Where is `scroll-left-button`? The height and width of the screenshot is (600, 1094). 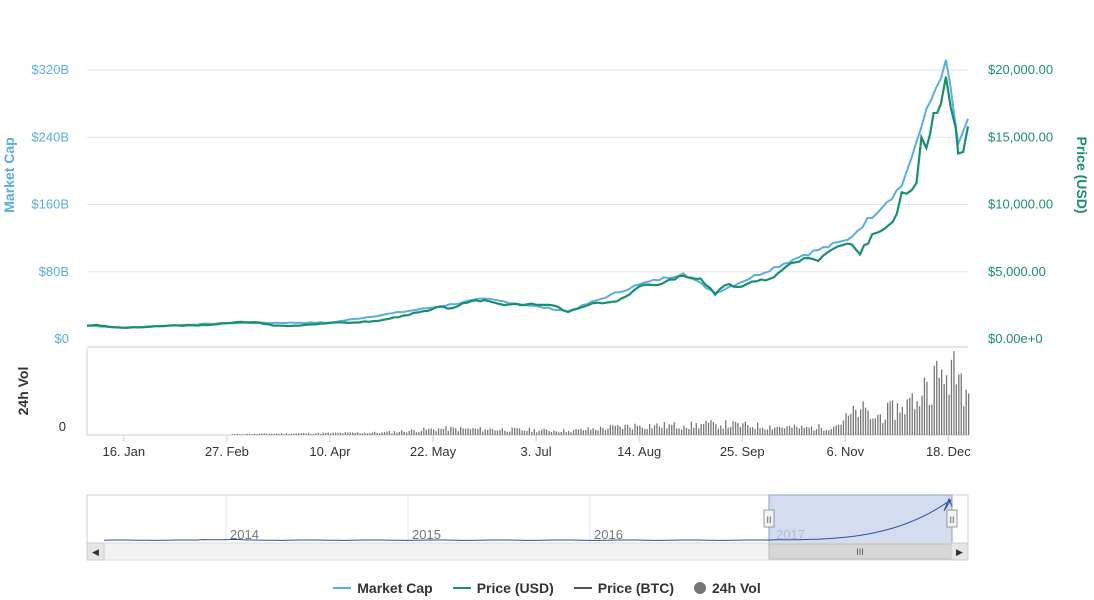 scroll-left-button is located at coordinates (95, 551).